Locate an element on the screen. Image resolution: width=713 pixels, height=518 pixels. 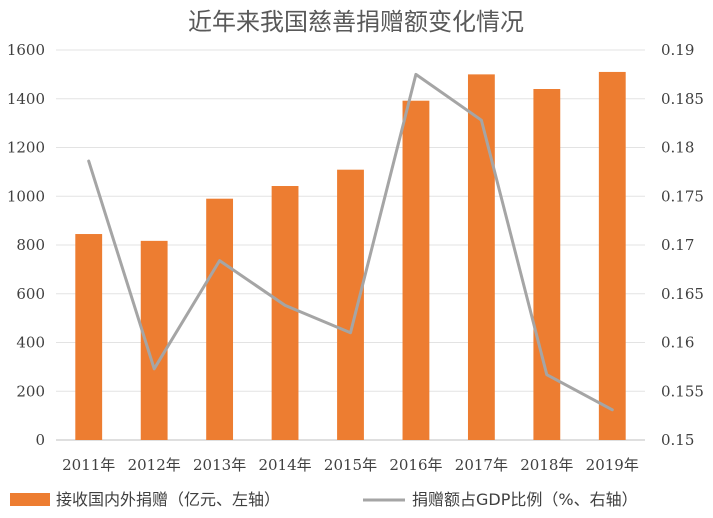
right-tick-label: 0.19 is located at coordinates (677, 50).